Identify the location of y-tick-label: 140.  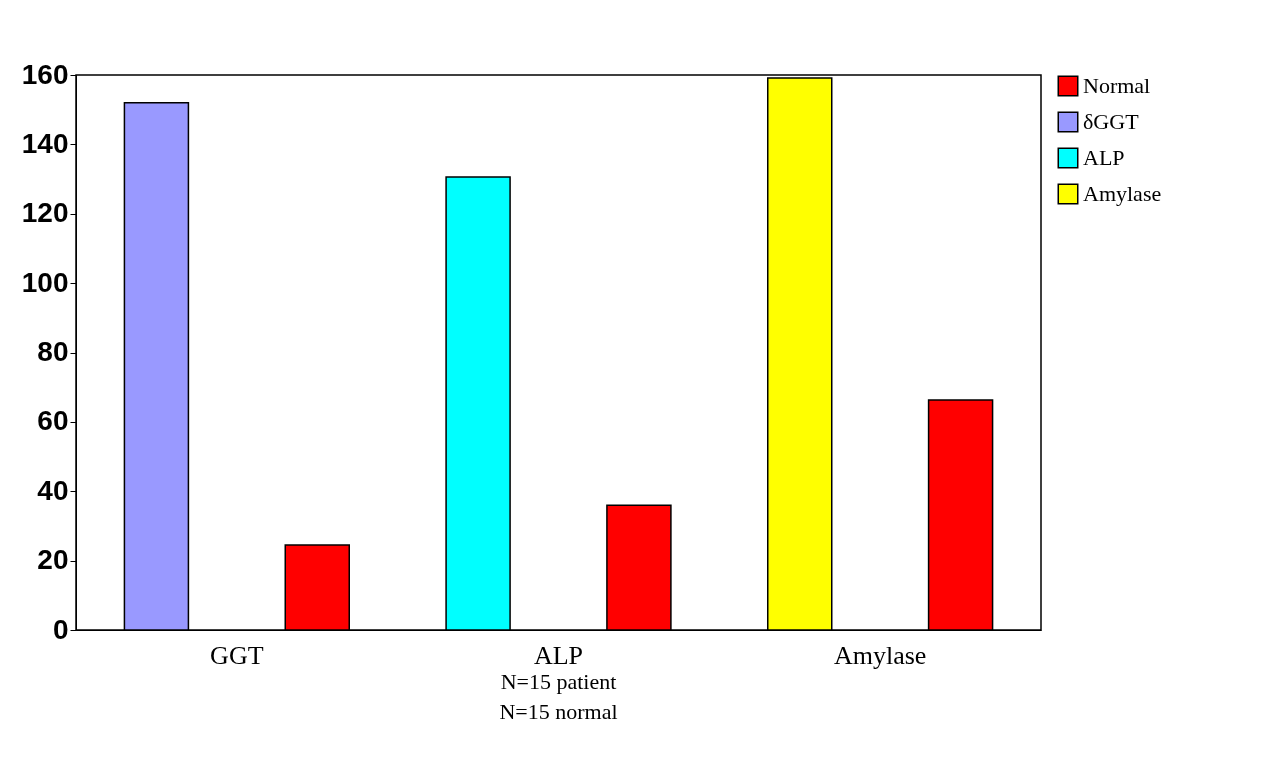
(45, 143).